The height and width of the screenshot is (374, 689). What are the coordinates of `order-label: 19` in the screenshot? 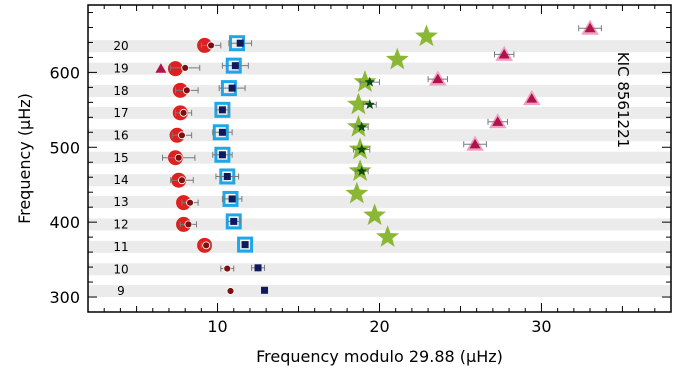 It's located at (120, 69).